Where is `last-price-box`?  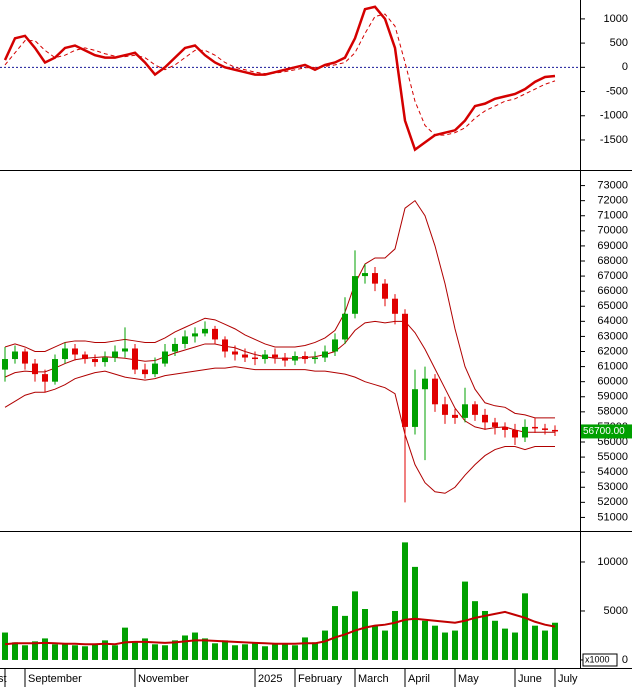
last-price-box is located at coordinates (606, 431).